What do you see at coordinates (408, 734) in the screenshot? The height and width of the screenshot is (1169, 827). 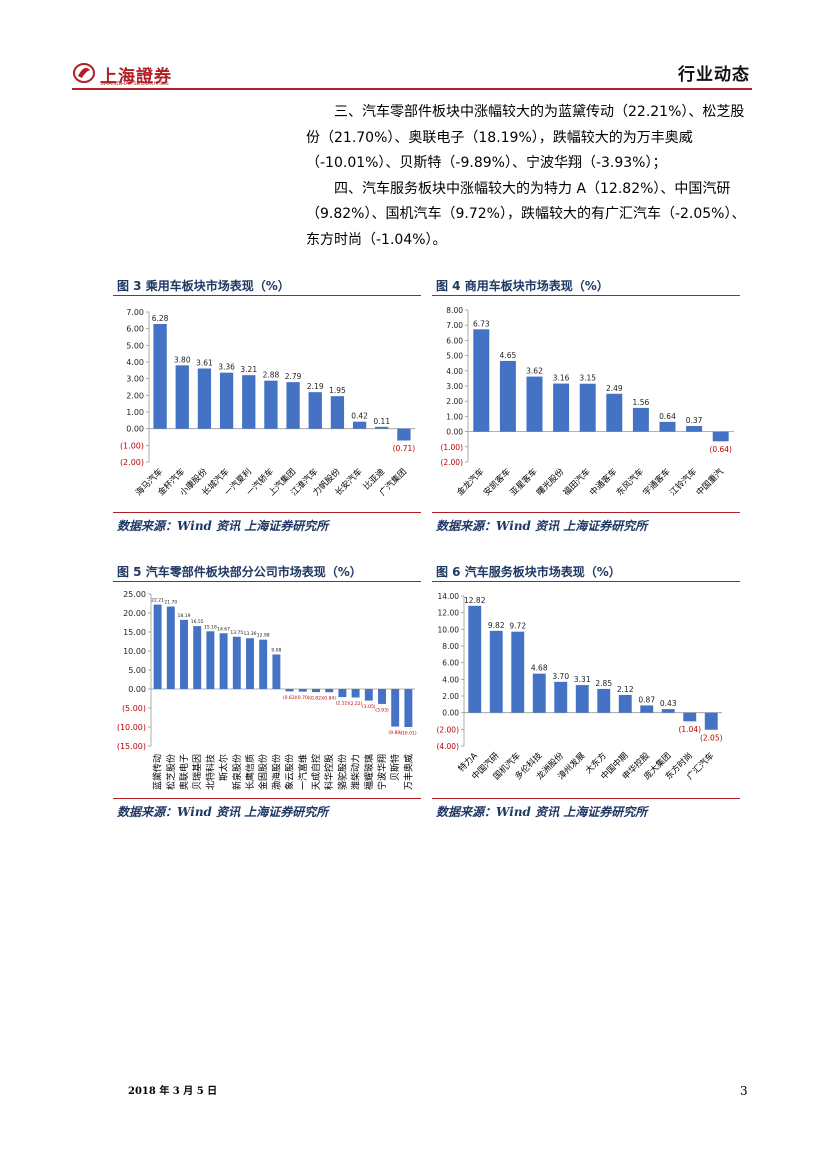 I see `data-label: (10.01)` at bounding box center [408, 734].